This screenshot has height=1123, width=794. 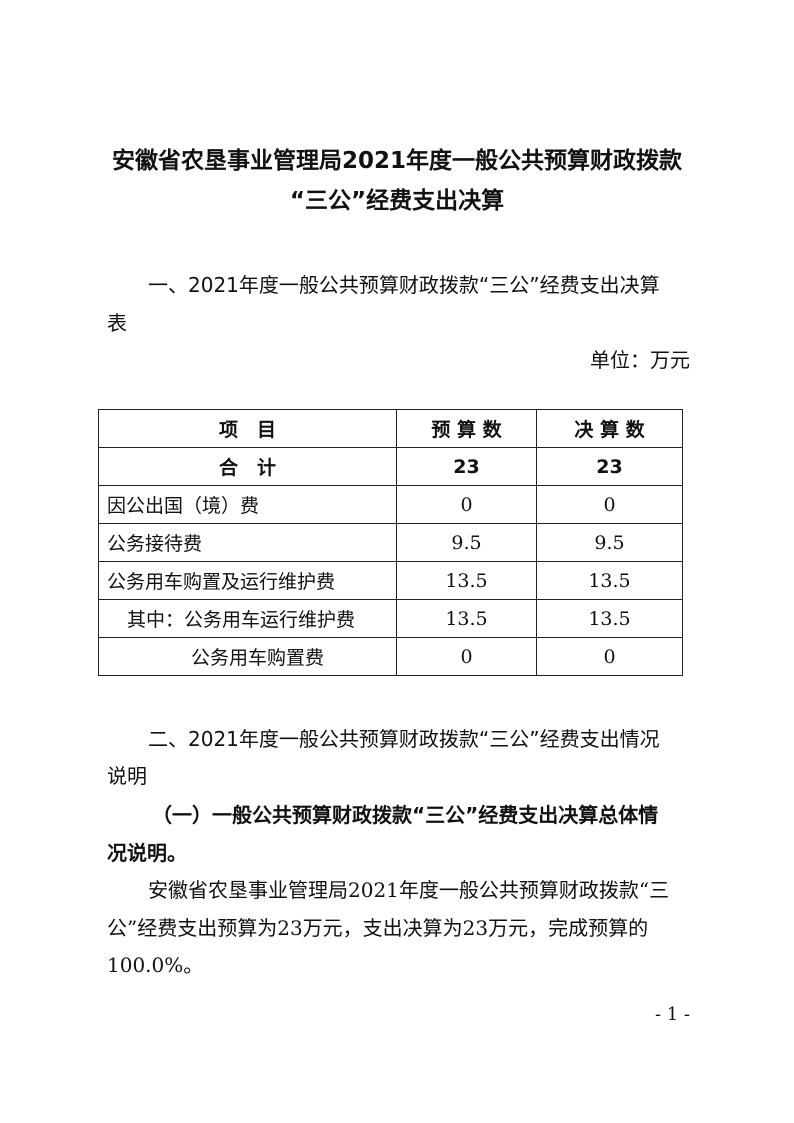 I want to click on section1-heading-cont: 表, so click(x=117, y=323).